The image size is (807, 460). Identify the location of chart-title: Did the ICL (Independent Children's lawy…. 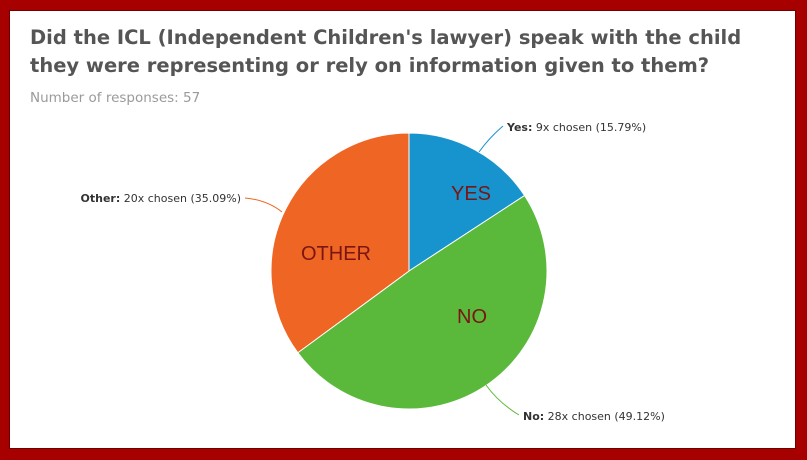
(386, 51).